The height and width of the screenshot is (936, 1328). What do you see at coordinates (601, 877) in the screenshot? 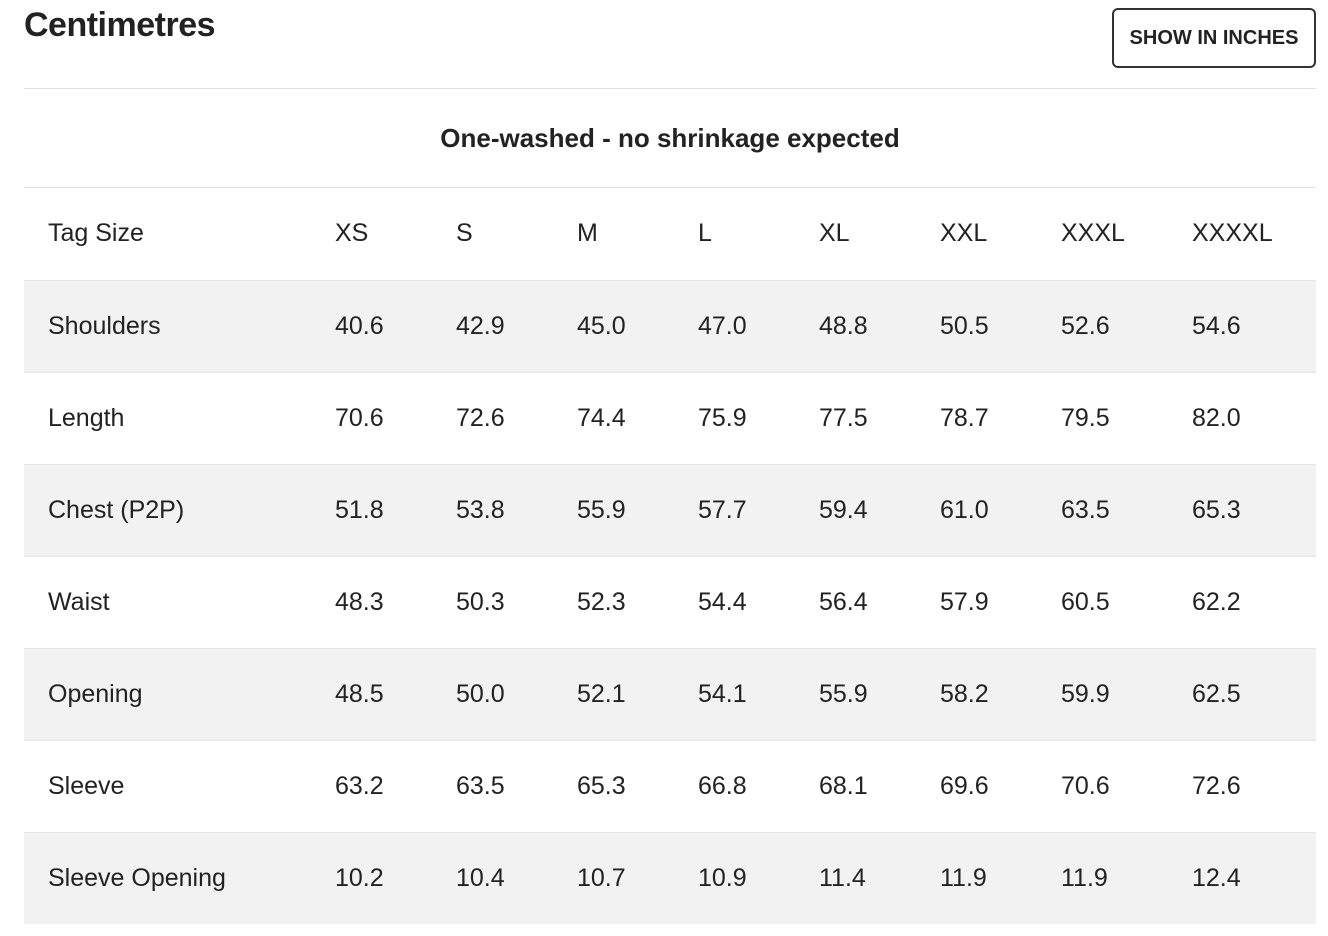
I see `cell-sleeve-opening-m: 10.7` at bounding box center [601, 877].